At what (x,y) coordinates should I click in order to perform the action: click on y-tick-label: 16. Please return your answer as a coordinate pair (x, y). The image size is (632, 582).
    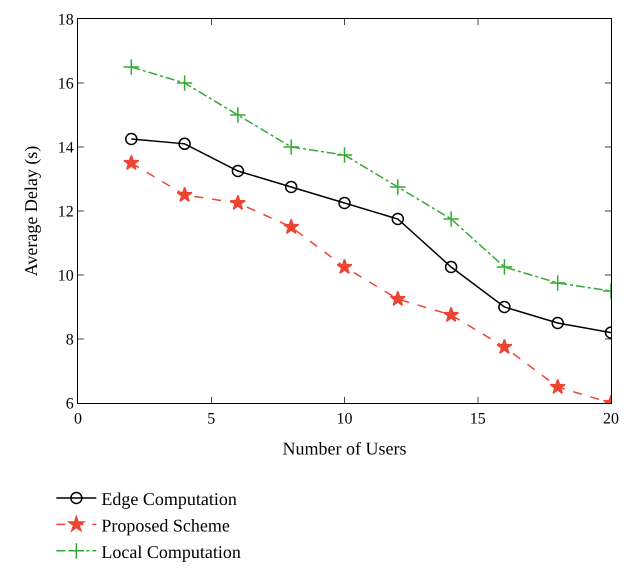
    Looking at the image, I should click on (66, 84).